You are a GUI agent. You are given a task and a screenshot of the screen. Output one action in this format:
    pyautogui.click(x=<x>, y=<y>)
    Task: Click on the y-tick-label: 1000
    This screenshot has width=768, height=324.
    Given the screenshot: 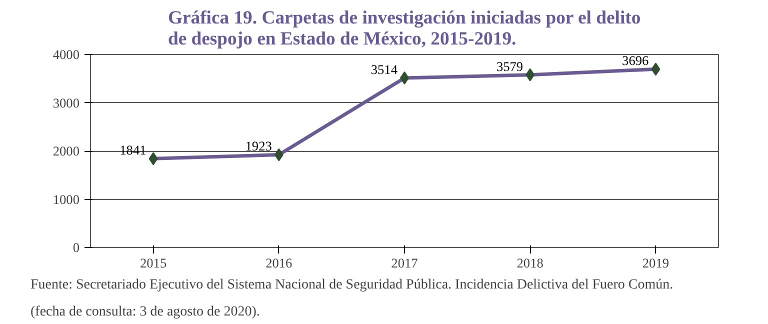 What is the action you would take?
    pyautogui.click(x=66, y=199)
    